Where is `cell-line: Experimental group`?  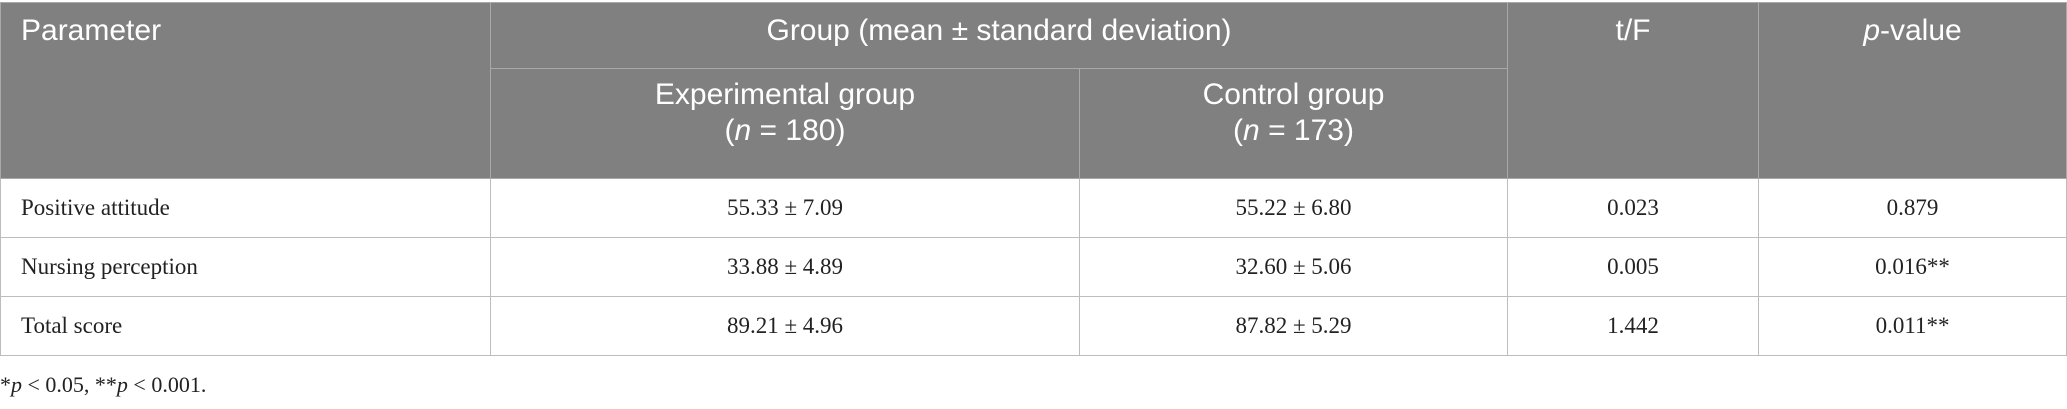
cell-line: Experimental group is located at coordinates (785, 95).